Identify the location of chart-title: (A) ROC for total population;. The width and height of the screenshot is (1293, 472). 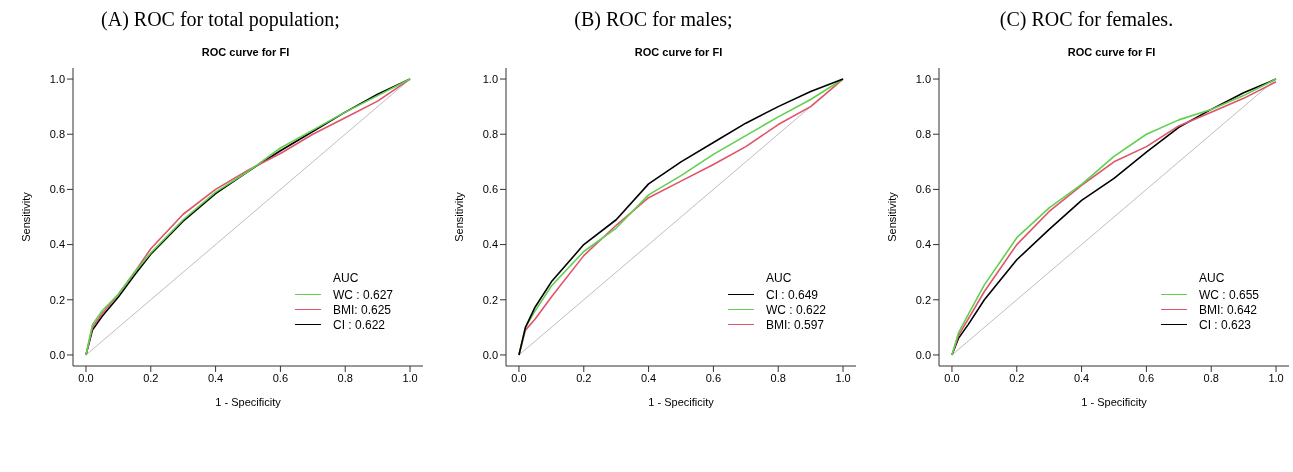
(220, 20).